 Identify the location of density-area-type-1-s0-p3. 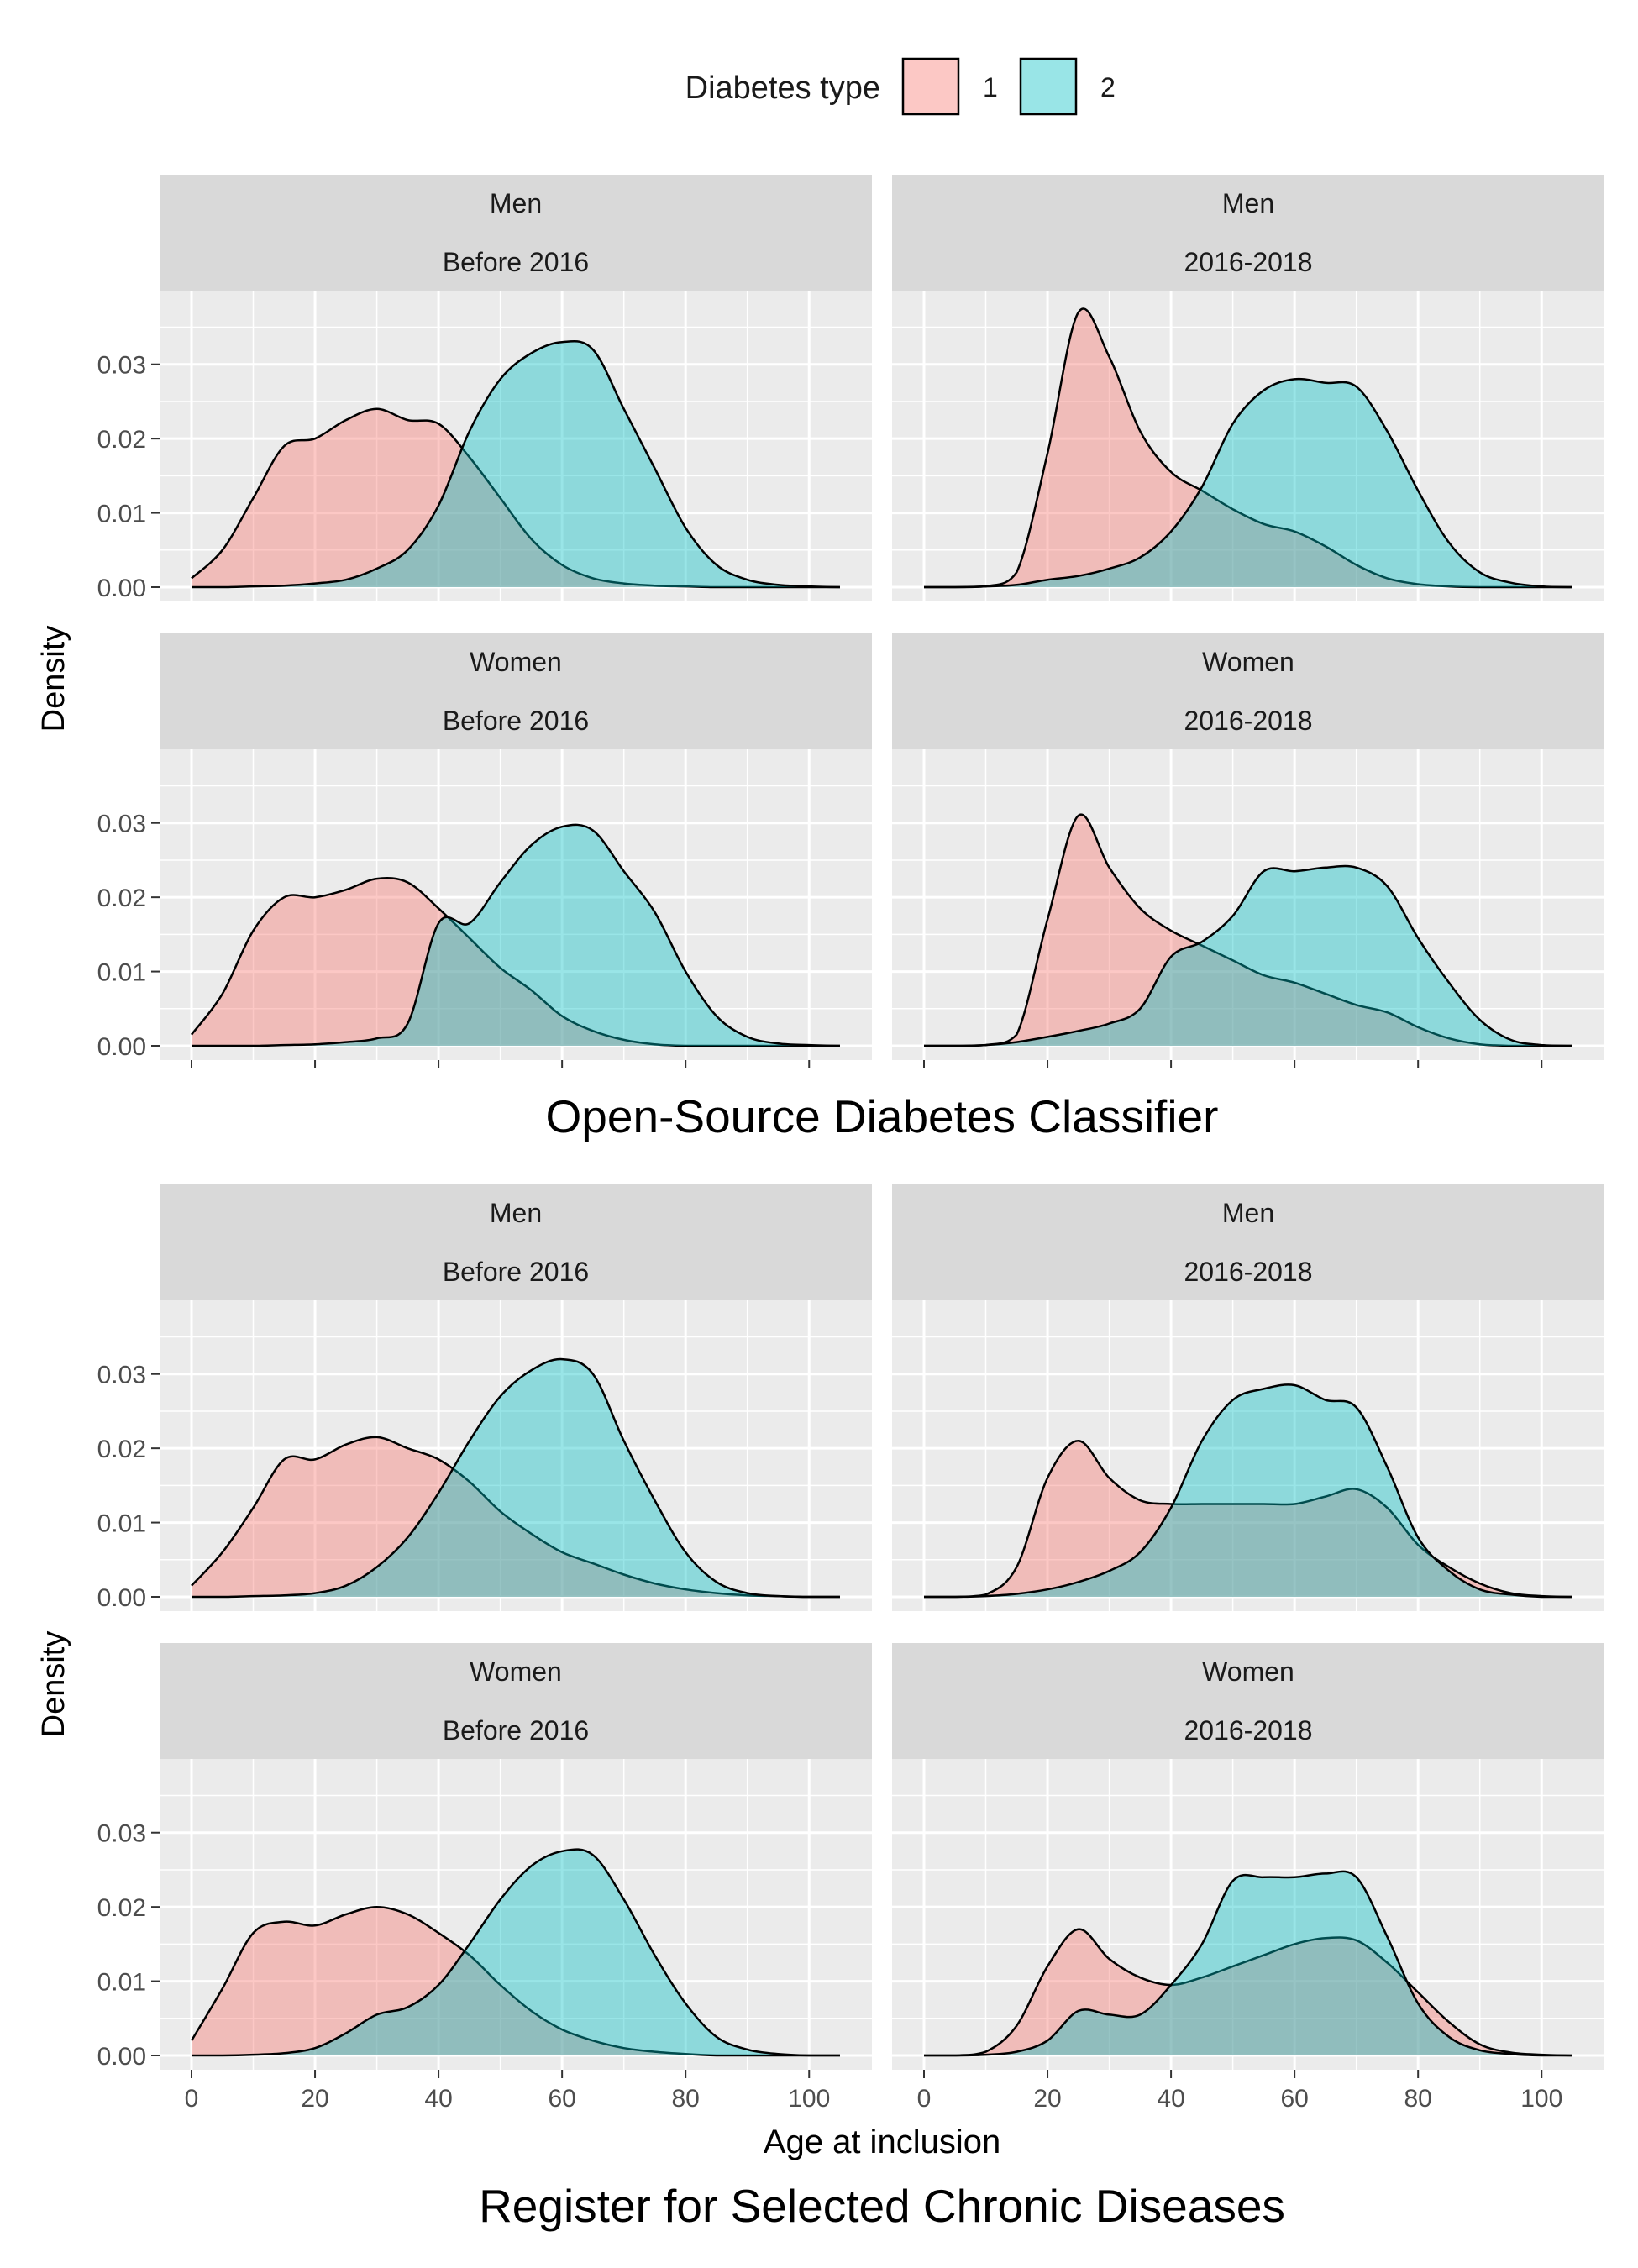
(1248, 930).